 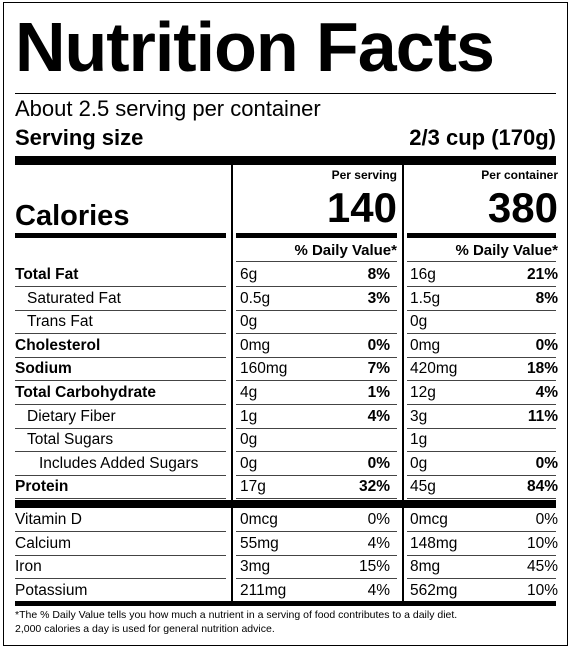 What do you see at coordinates (361, 207) in the screenshot?
I see `calories-per-serving: 140` at bounding box center [361, 207].